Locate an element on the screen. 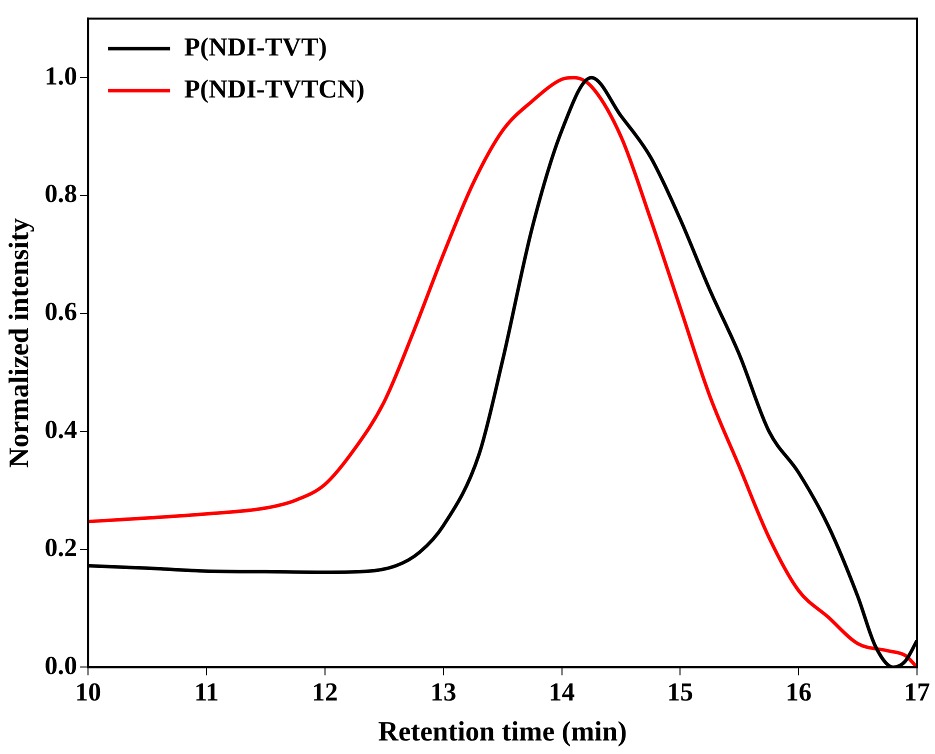 The width and height of the screenshot is (935, 754). x-tick-label: 12 is located at coordinates (325, 692).